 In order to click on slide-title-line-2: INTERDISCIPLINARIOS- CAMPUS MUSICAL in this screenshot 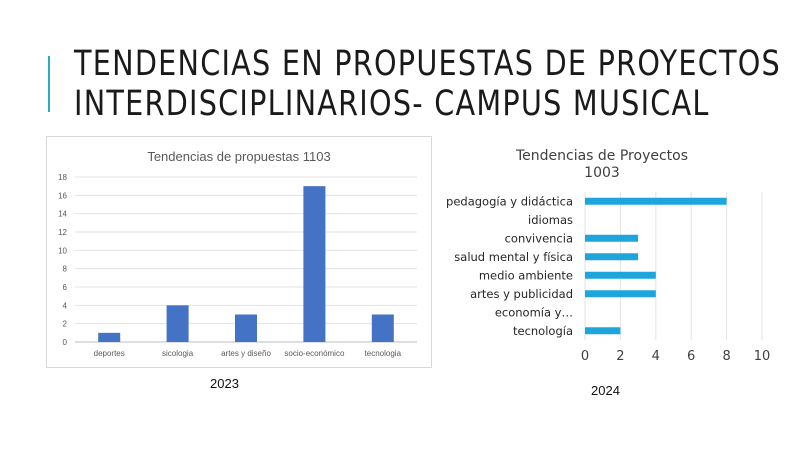, I will do `click(392, 104)`.